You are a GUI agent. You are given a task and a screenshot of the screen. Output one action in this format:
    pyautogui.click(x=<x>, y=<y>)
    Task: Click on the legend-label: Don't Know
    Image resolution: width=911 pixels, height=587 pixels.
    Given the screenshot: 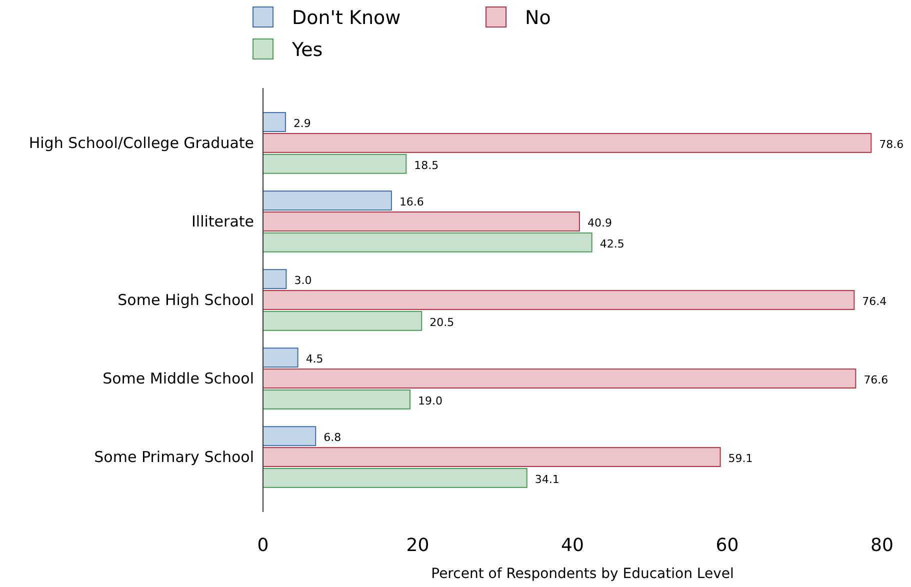 What is the action you would take?
    pyautogui.click(x=346, y=18)
    